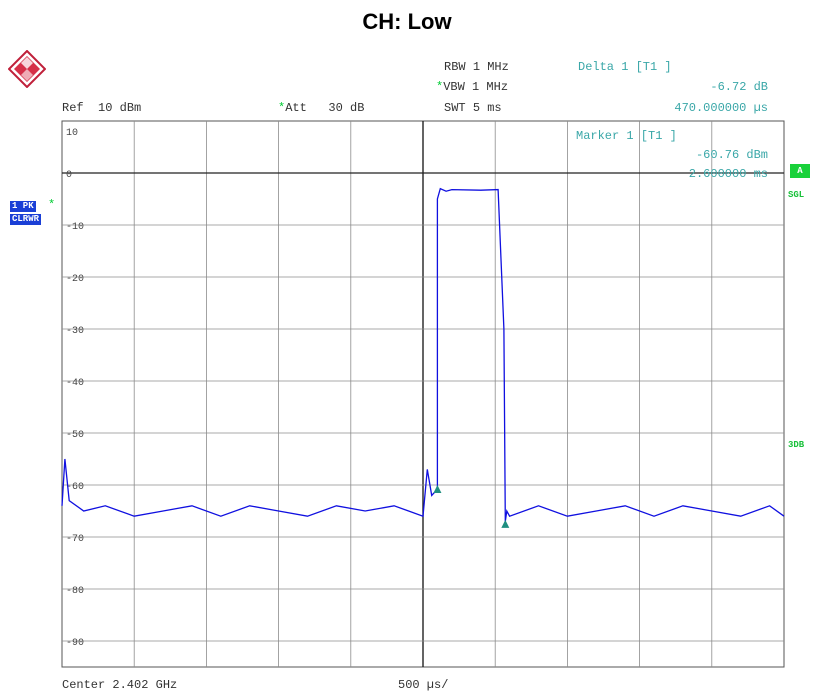 Image resolution: width=814 pixels, height=695 pixels. I want to click on delta-marker-time: 470.000000 µs, so click(721, 108).